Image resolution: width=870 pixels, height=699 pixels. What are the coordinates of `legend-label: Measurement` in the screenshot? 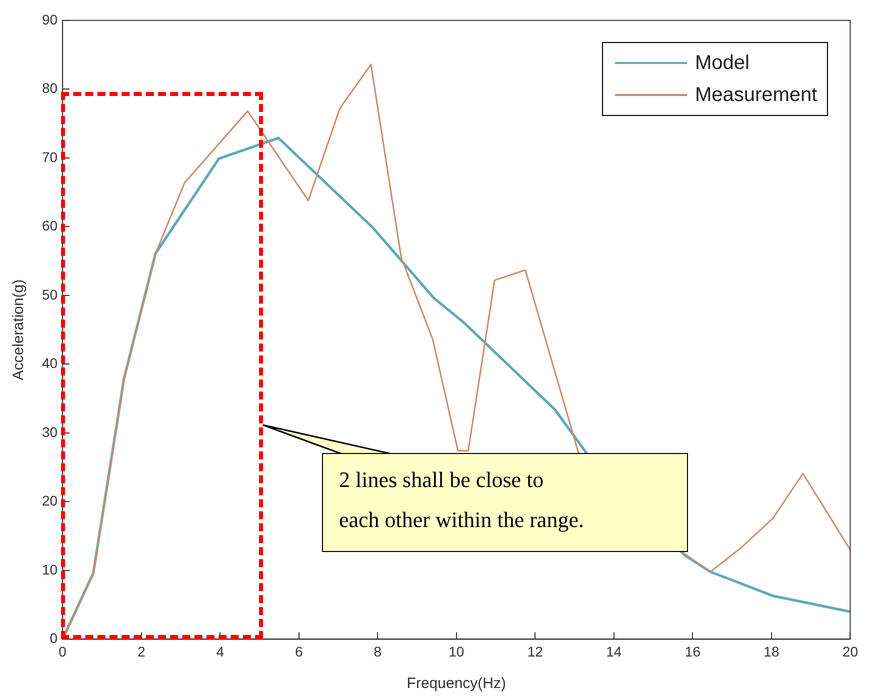 It's located at (756, 95).